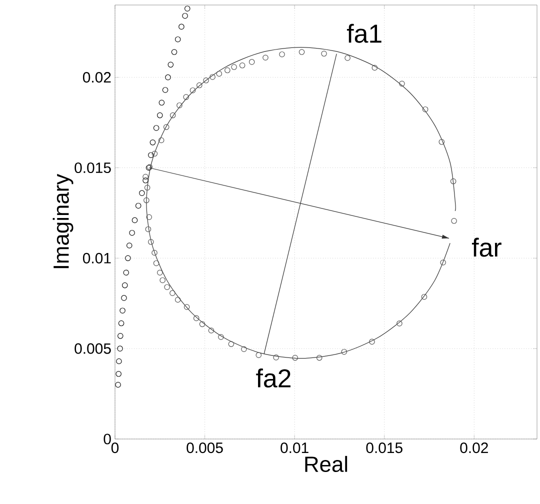 The image size is (540, 504). What do you see at coordinates (294, 448) in the screenshot?
I see `x-tick-label: 0.01` at bounding box center [294, 448].